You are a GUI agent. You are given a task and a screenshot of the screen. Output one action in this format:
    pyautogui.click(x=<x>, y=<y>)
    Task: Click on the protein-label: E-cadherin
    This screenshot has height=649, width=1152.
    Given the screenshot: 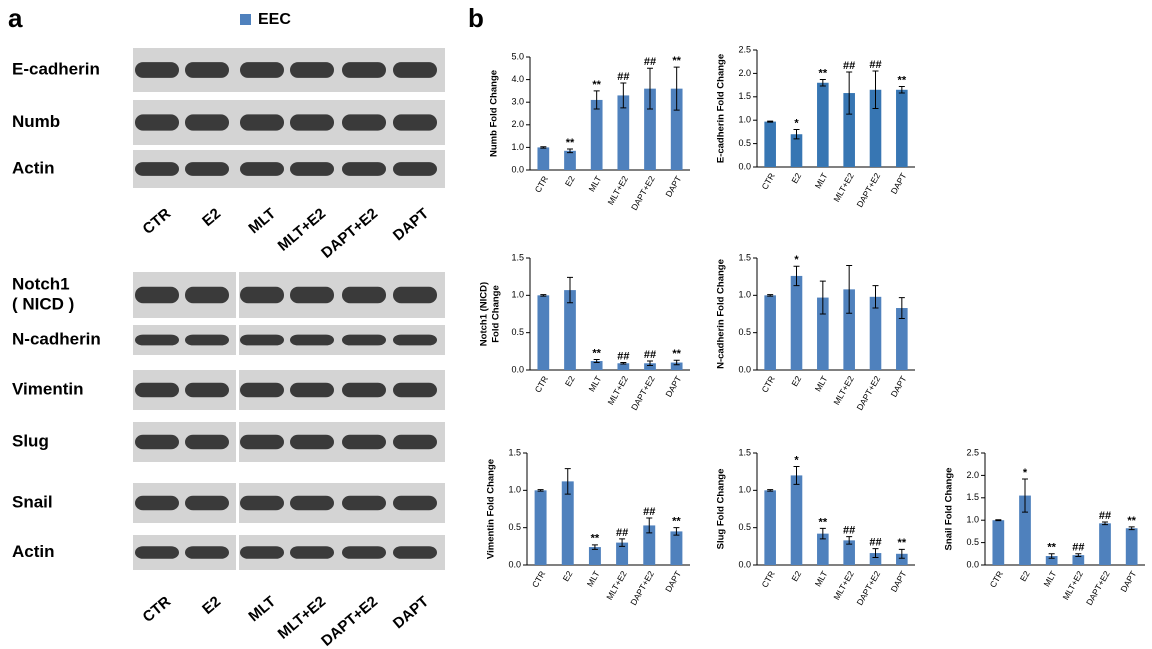 What is the action you would take?
    pyautogui.click(x=56, y=68)
    